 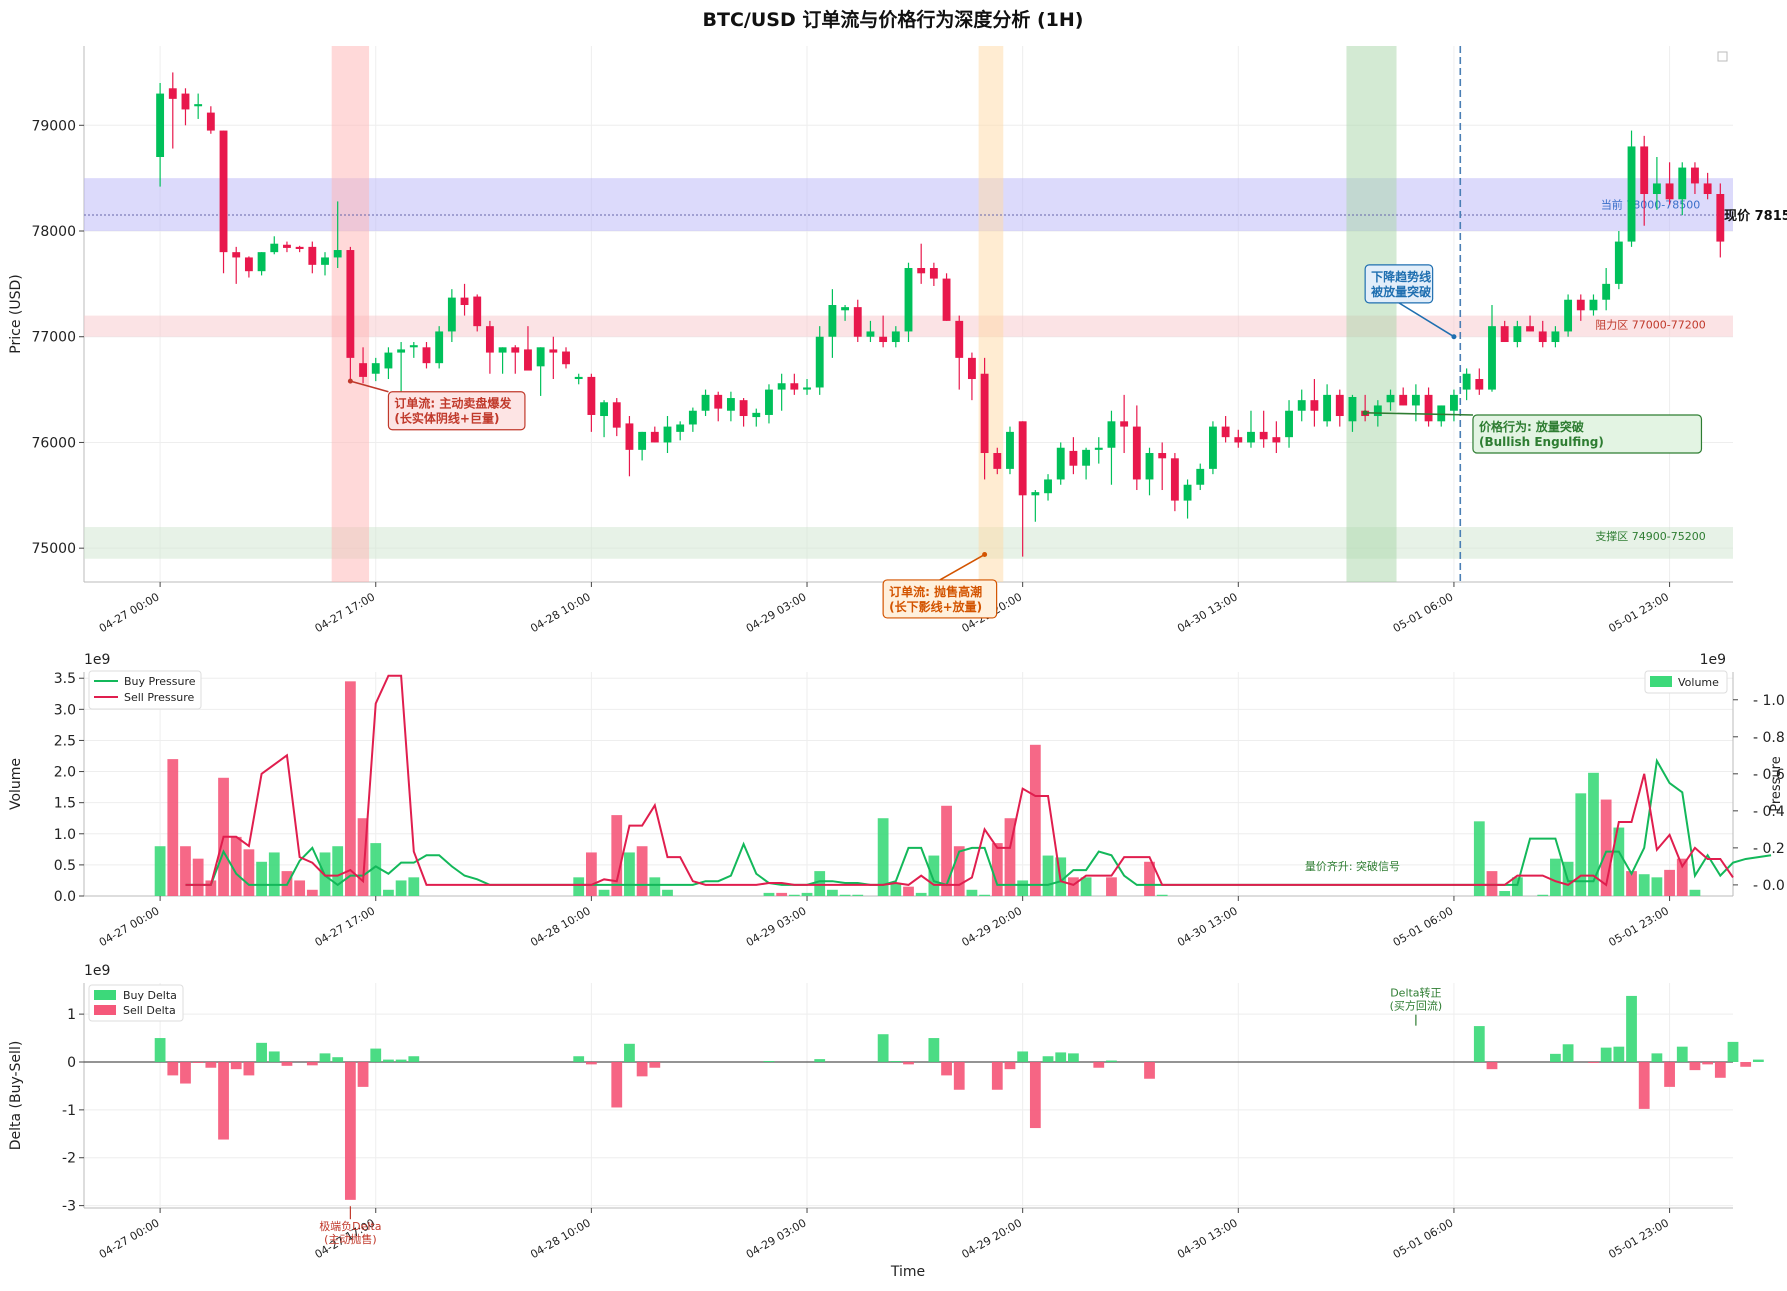 What do you see at coordinates (69, 1207) in the screenshot?
I see `y-tick-label: -3` at bounding box center [69, 1207].